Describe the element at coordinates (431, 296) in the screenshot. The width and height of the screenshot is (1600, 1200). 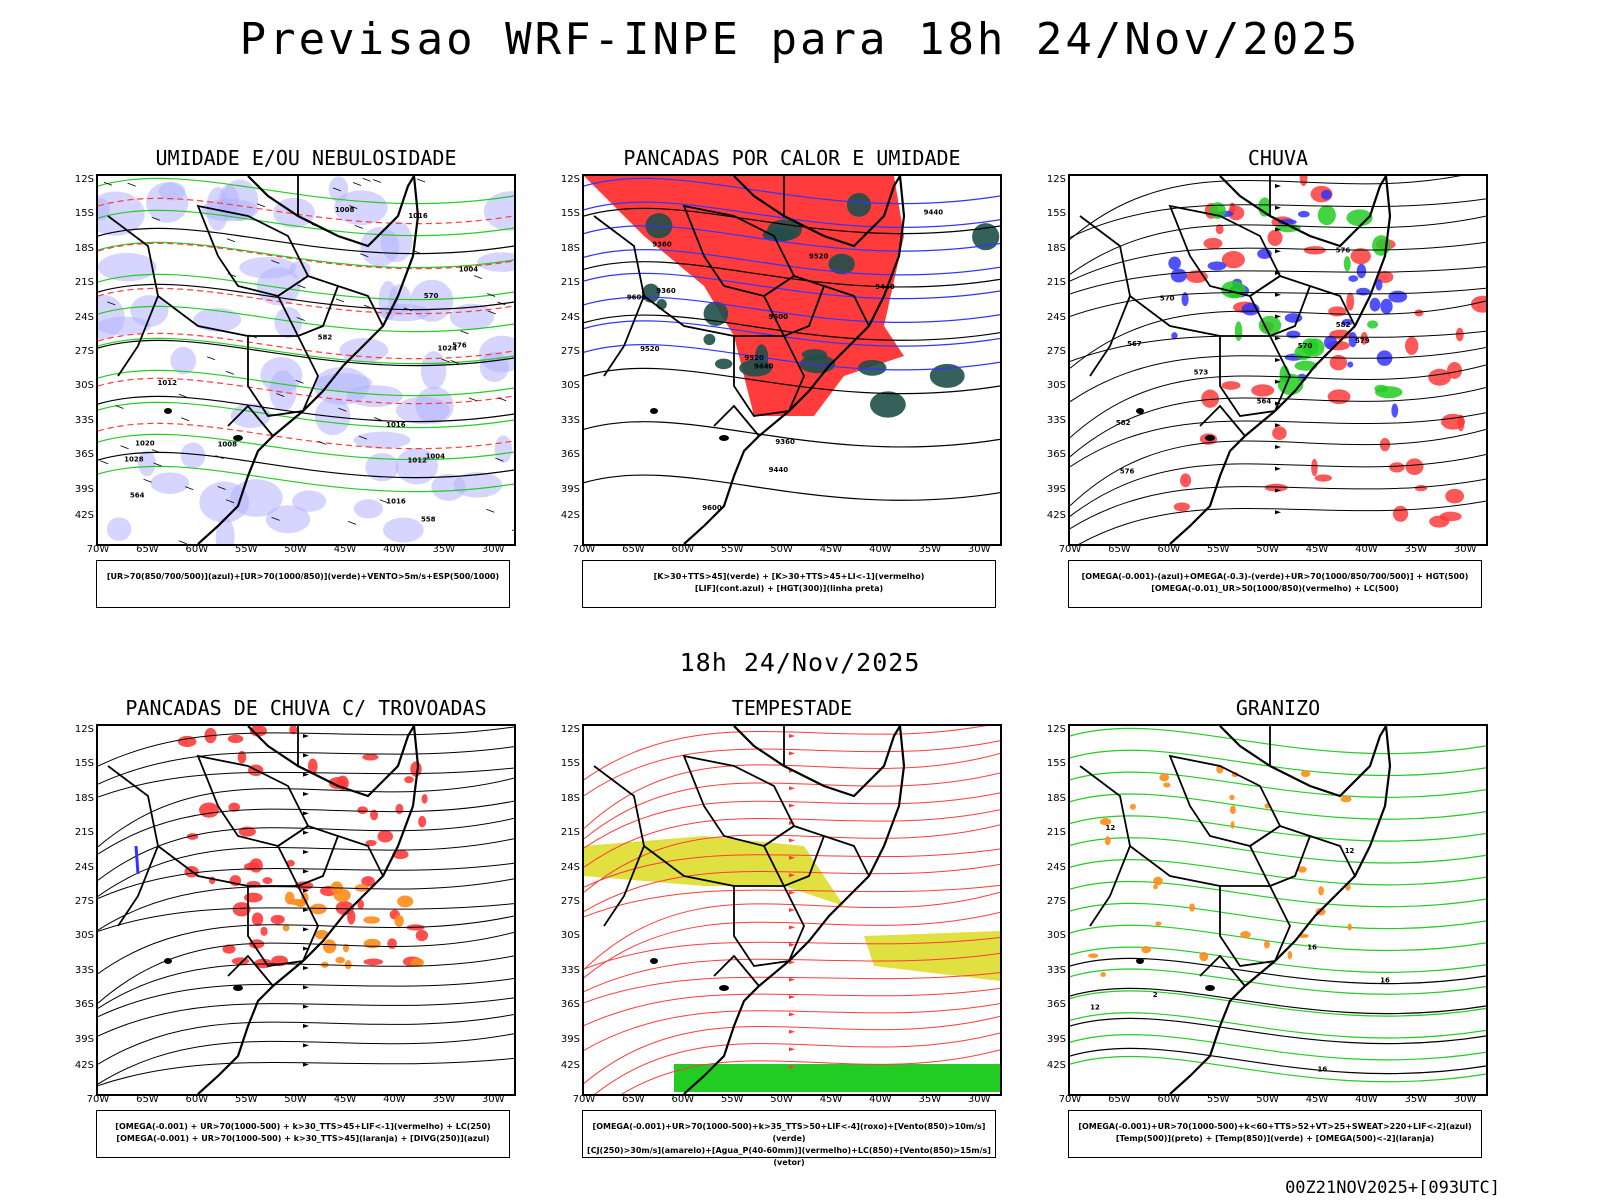
I see `contour-label: 570` at that location.